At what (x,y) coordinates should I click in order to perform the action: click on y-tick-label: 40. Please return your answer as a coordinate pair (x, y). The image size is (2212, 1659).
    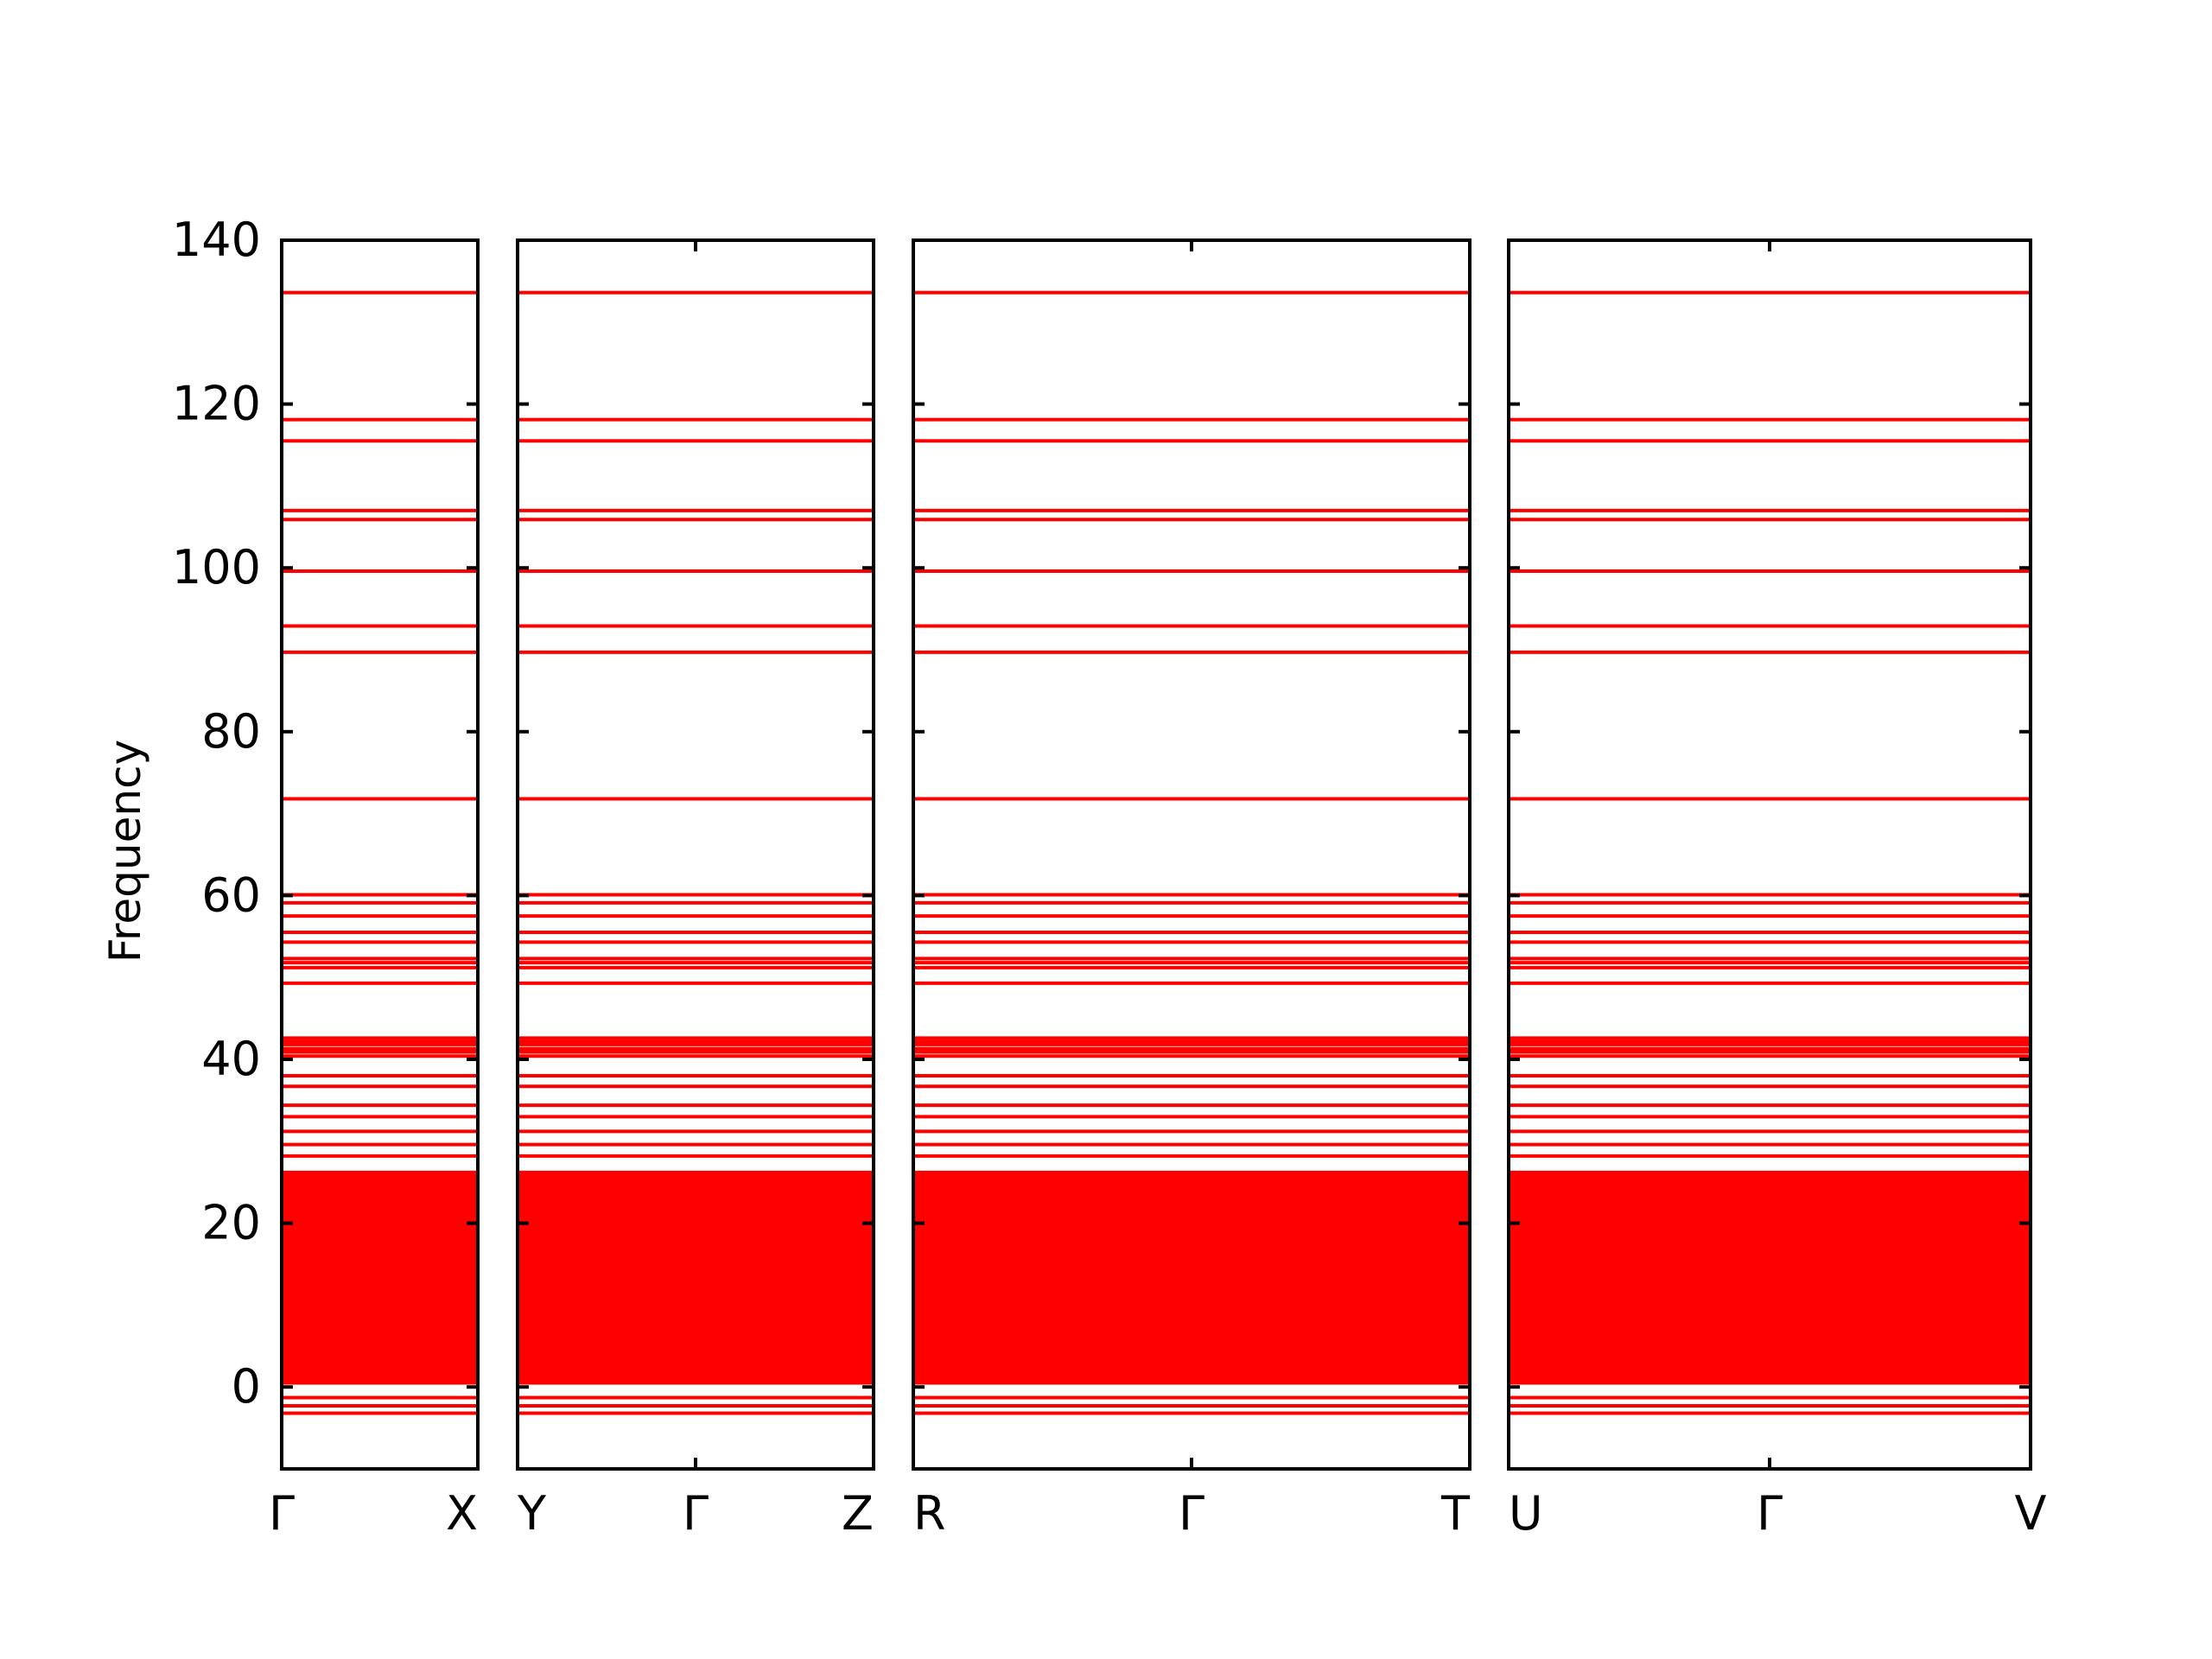
    Looking at the image, I should click on (231, 1059).